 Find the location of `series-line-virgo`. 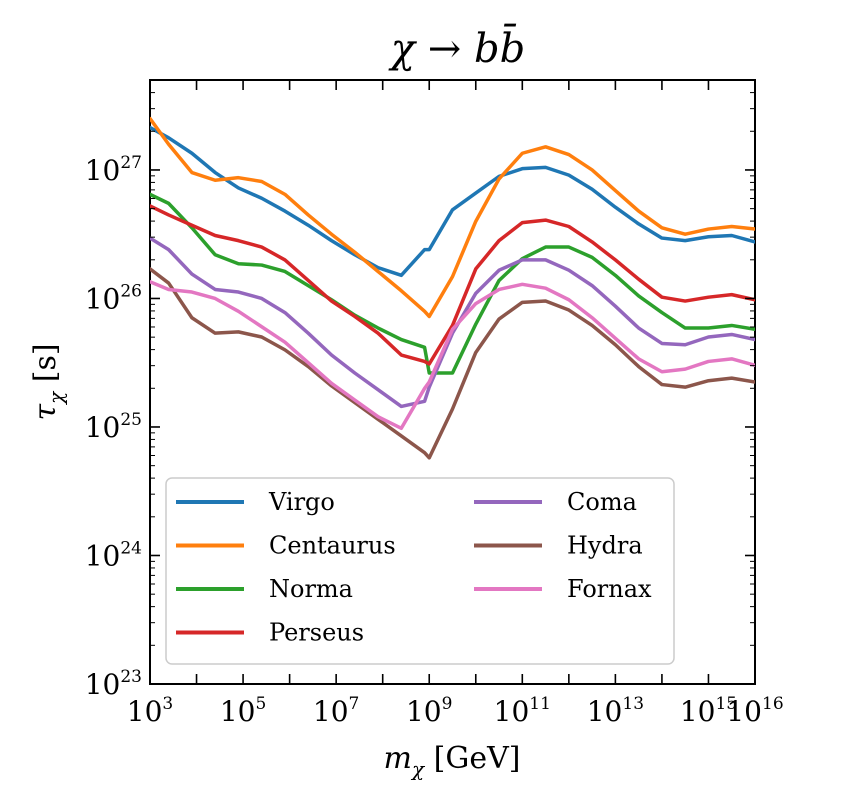

series-line-virgo is located at coordinates (452, 201).